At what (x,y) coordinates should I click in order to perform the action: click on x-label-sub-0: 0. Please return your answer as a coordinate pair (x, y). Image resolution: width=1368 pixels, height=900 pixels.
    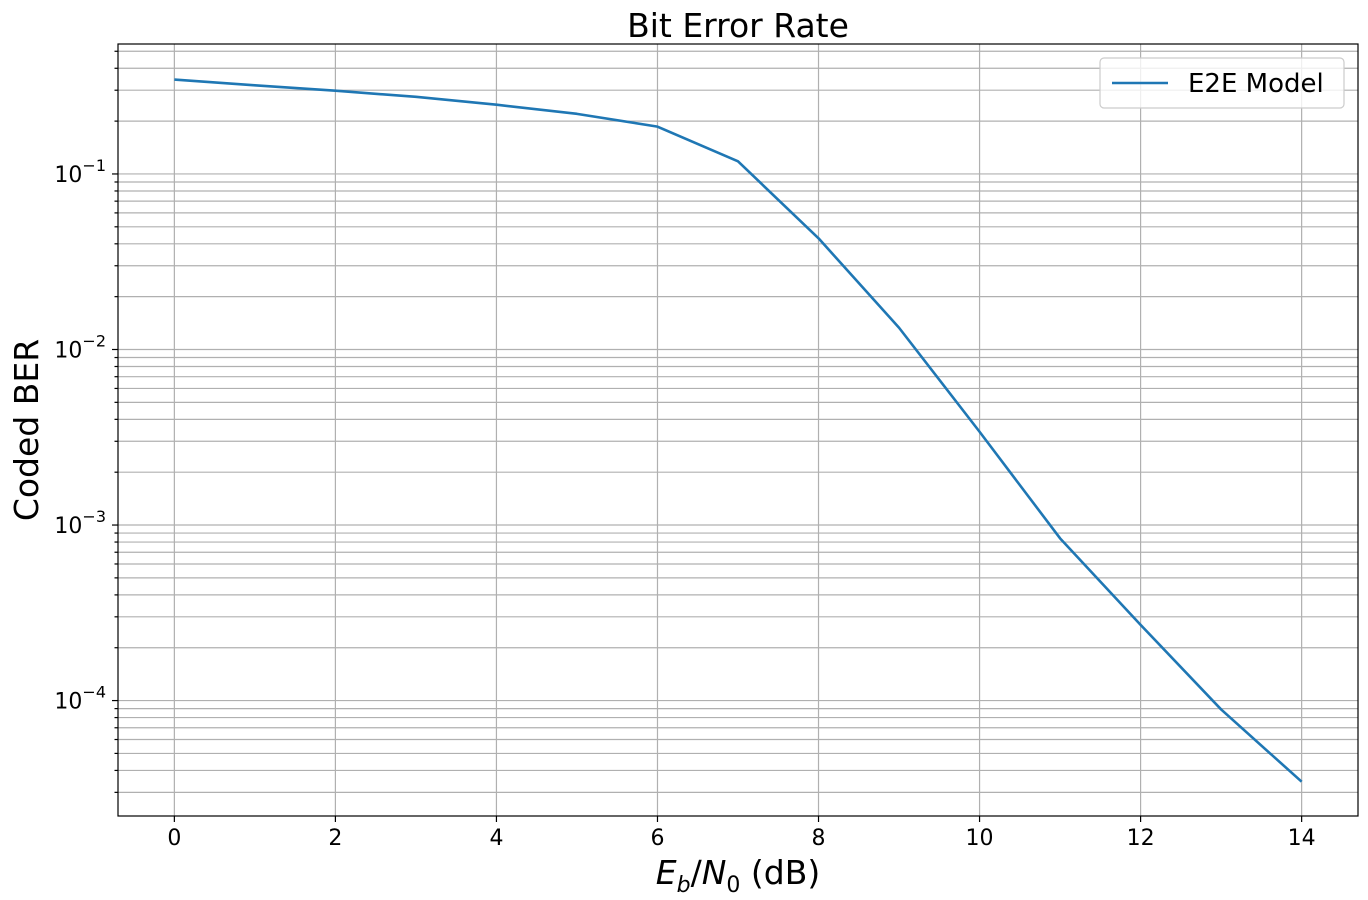
    Looking at the image, I should click on (733, 885).